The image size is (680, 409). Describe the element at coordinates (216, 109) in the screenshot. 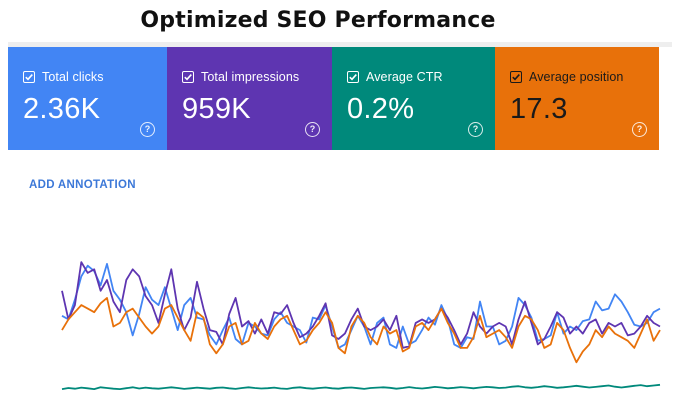

I see `metric-value: 959K` at that location.